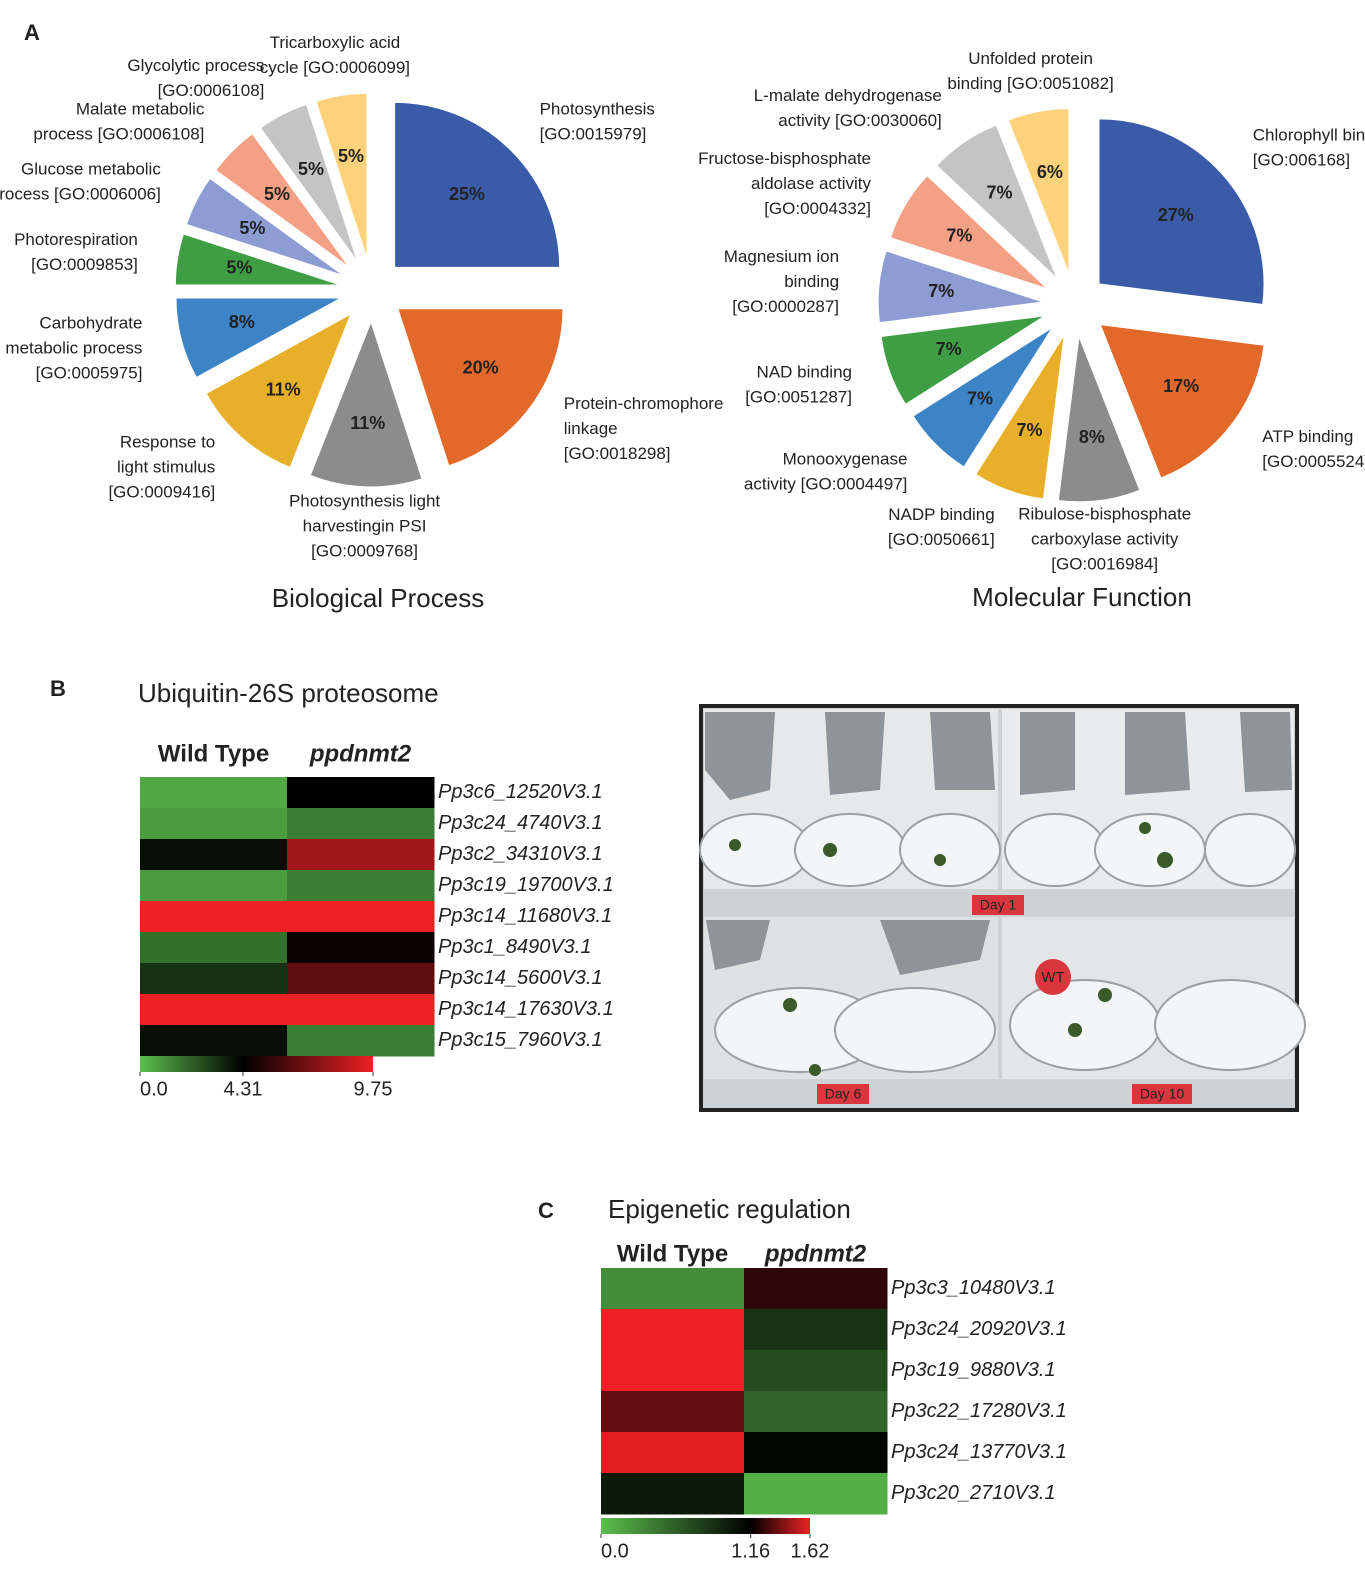 The height and width of the screenshot is (1591, 1365). What do you see at coordinates (644, 403) in the screenshot?
I see `category-label: Protein-chromophore` at bounding box center [644, 403].